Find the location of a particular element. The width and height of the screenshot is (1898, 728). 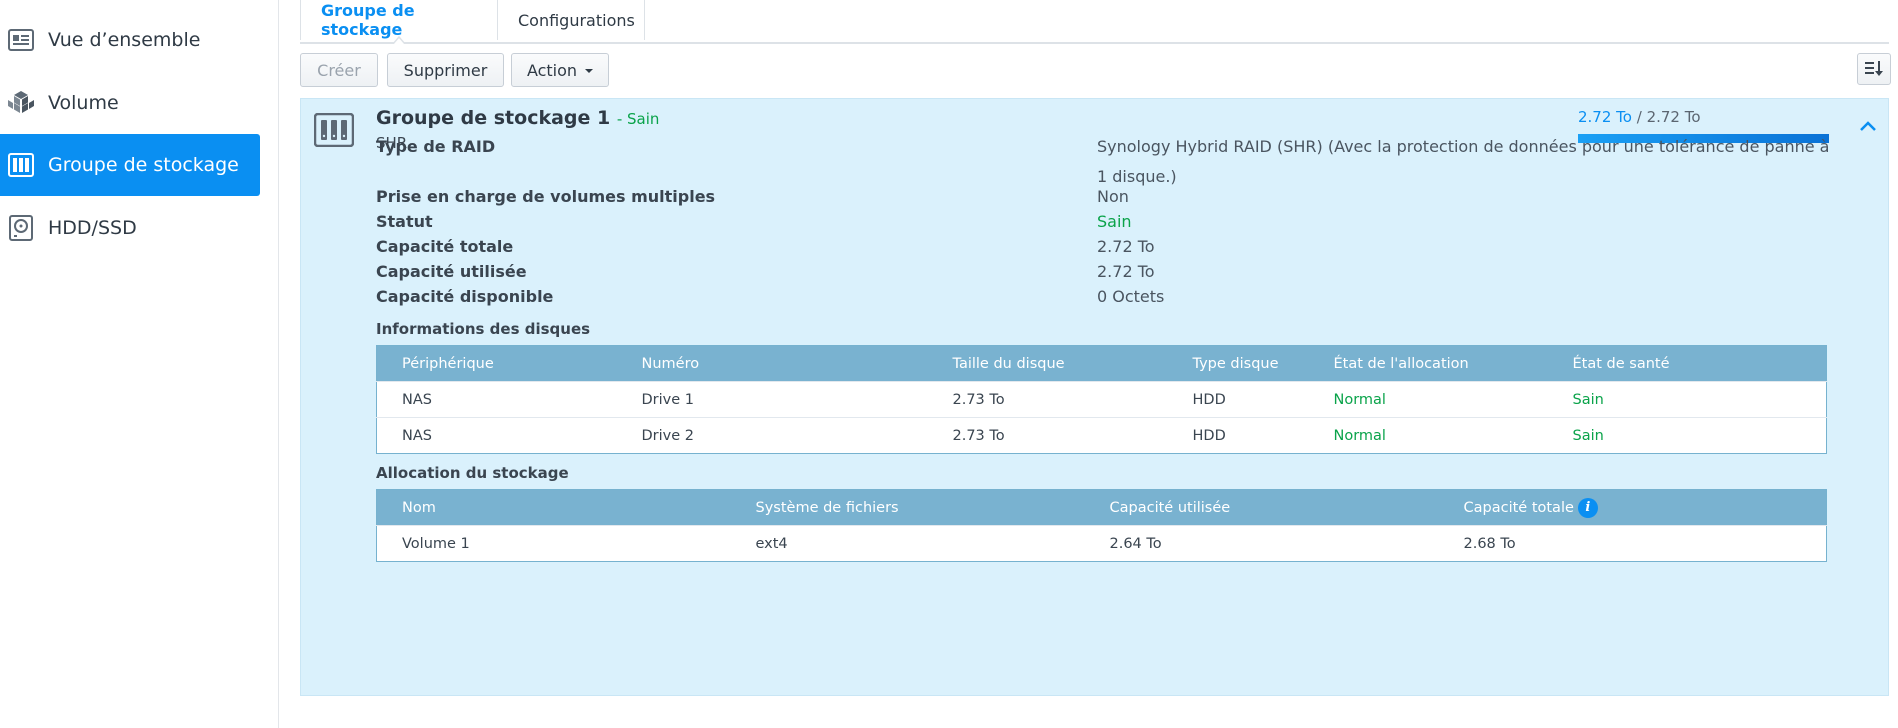

sort-button is located at coordinates (1874, 69).